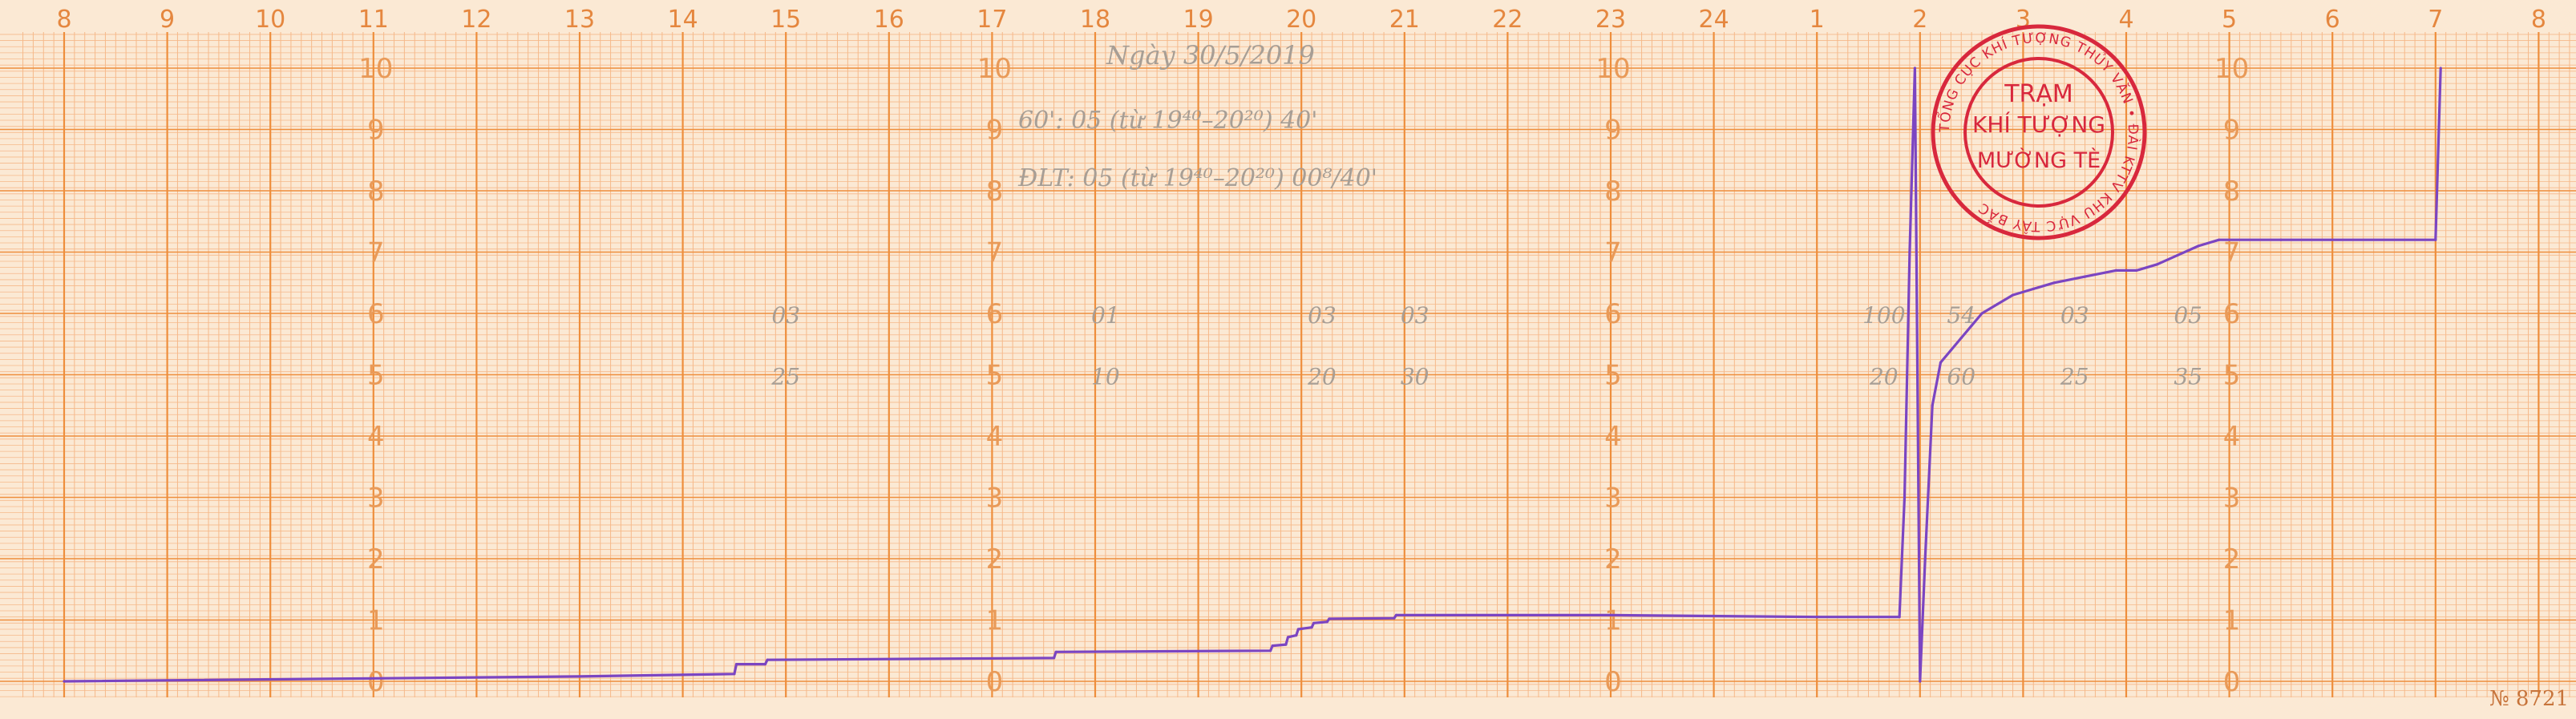 The image size is (2576, 719). I want to click on hour-tick-label: 1, so click(1817, 20).